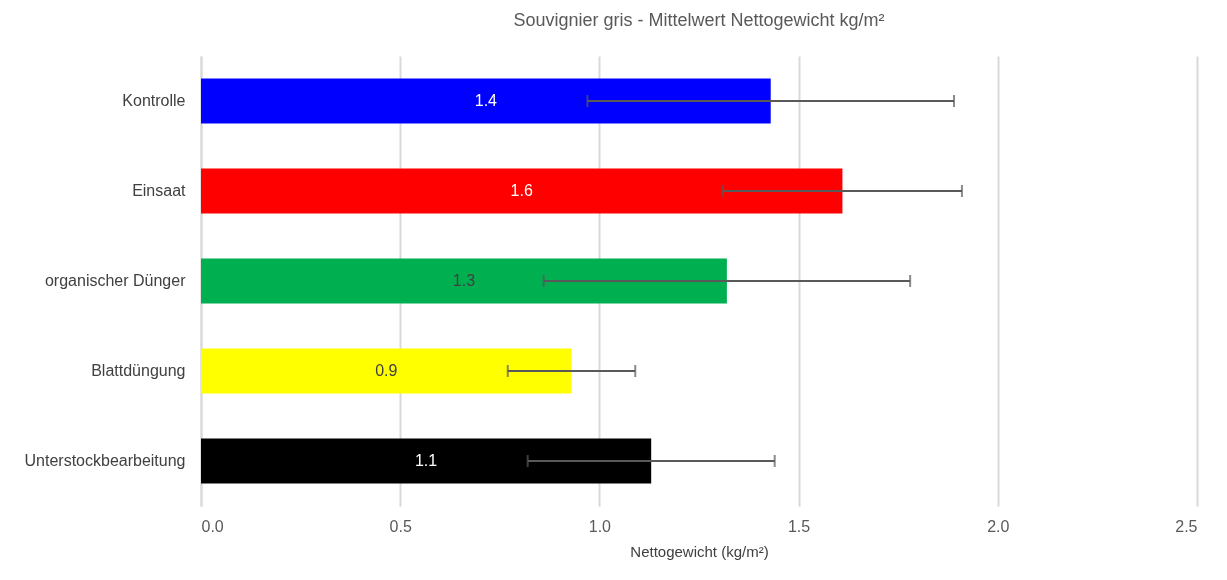  I want to click on data-label: 0.9, so click(386, 370).